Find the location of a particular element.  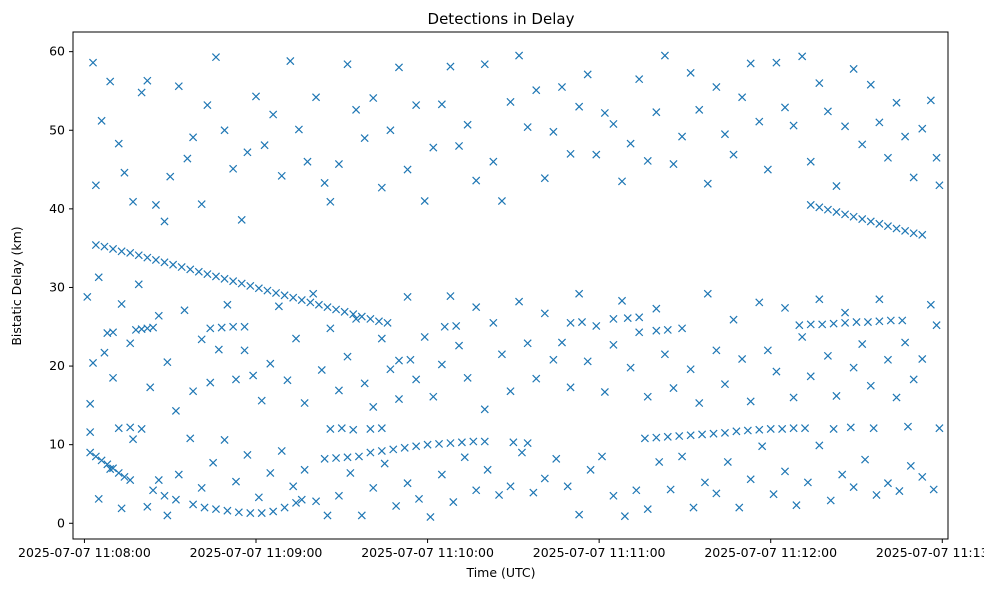

y-tick-label: 50 is located at coordinates (57, 129).